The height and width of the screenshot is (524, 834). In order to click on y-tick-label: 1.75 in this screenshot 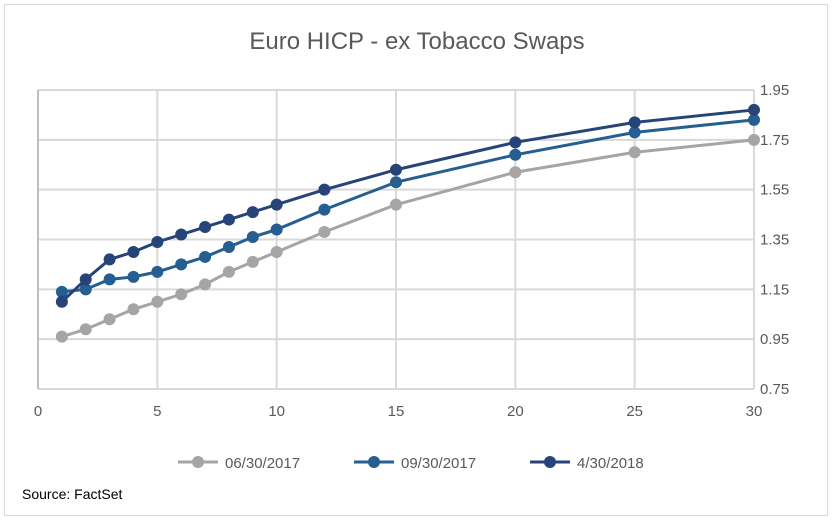, I will do `click(774, 140)`.